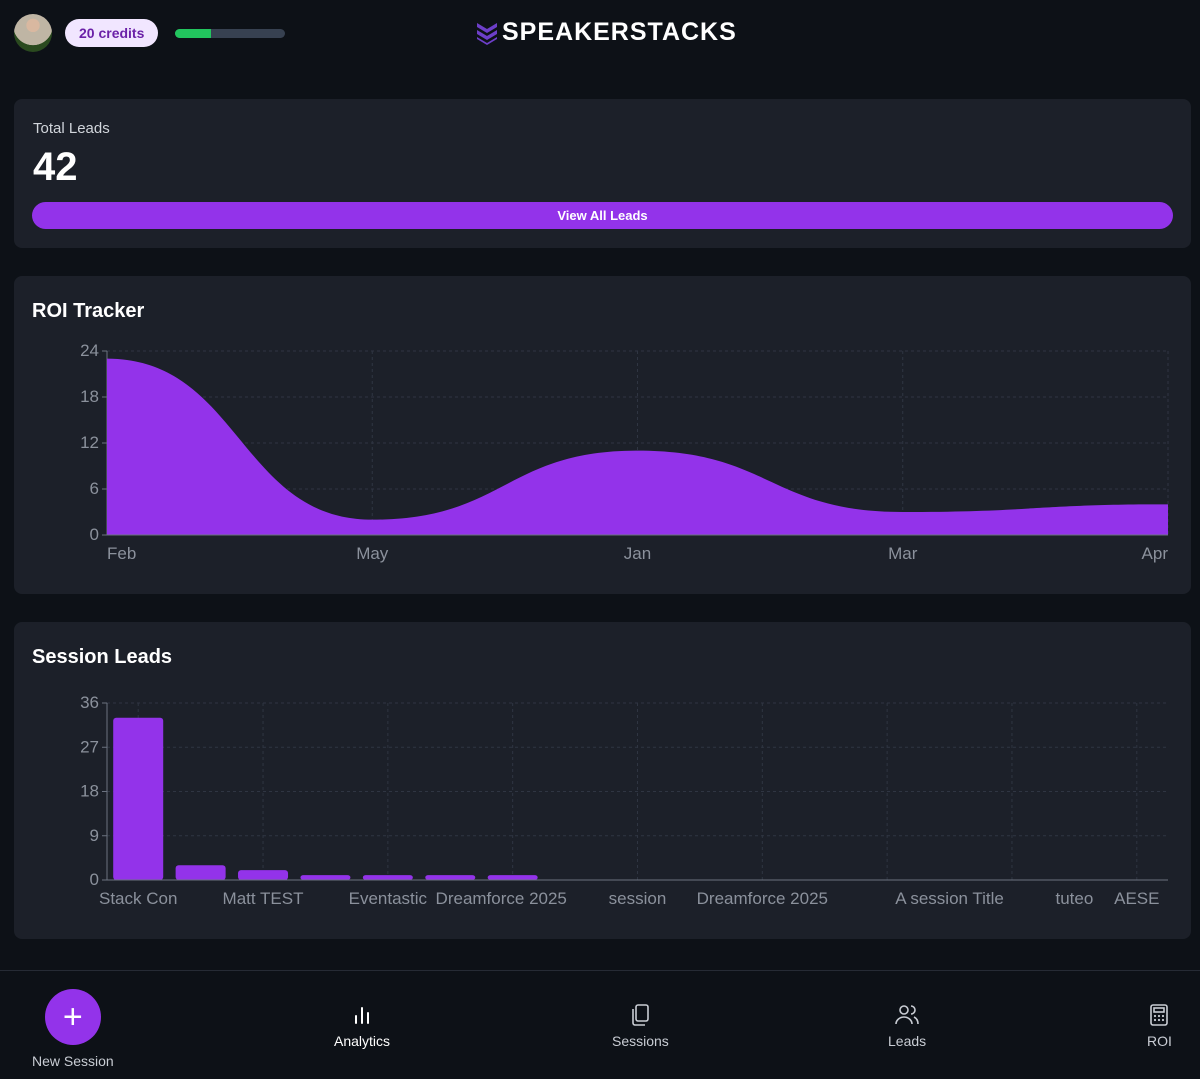  What do you see at coordinates (72, 1017) in the screenshot?
I see `plus-icon: +` at bounding box center [72, 1017].